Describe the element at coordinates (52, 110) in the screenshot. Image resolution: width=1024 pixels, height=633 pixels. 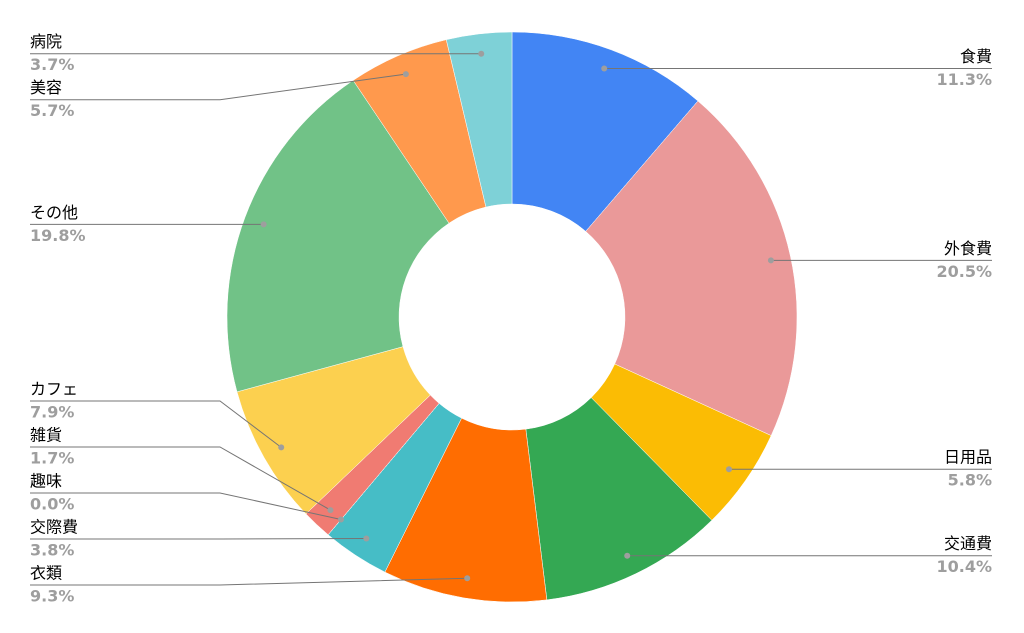
I see `value-label: 5.7%` at that location.